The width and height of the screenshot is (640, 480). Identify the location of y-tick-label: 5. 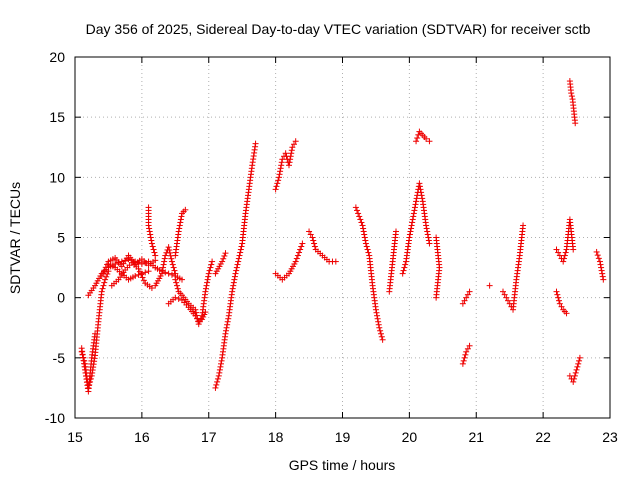
(61, 238).